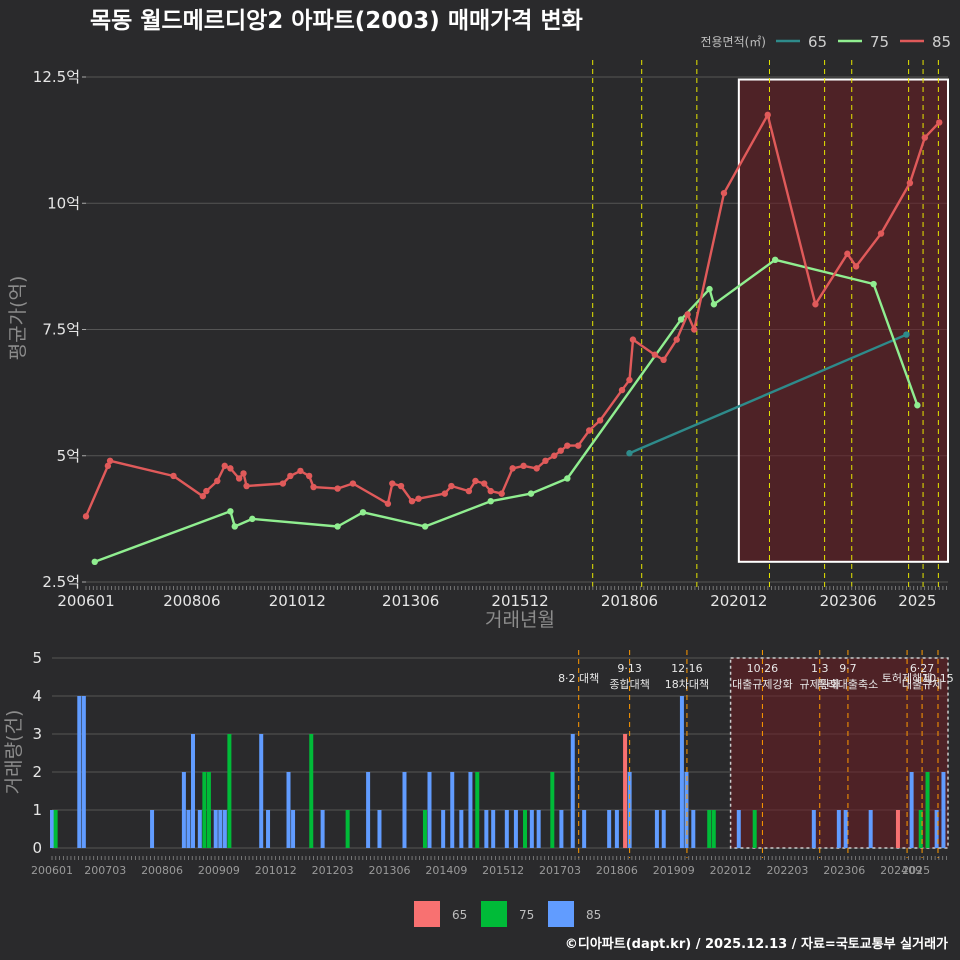 The width and height of the screenshot is (960, 960). Describe the element at coordinates (520, 620) in the screenshot. I see `price-x-axis-label: 거래년월` at that location.